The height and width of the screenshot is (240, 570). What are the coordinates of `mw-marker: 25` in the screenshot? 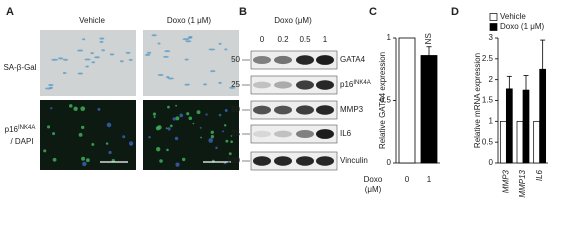 It's located at (235, 133).